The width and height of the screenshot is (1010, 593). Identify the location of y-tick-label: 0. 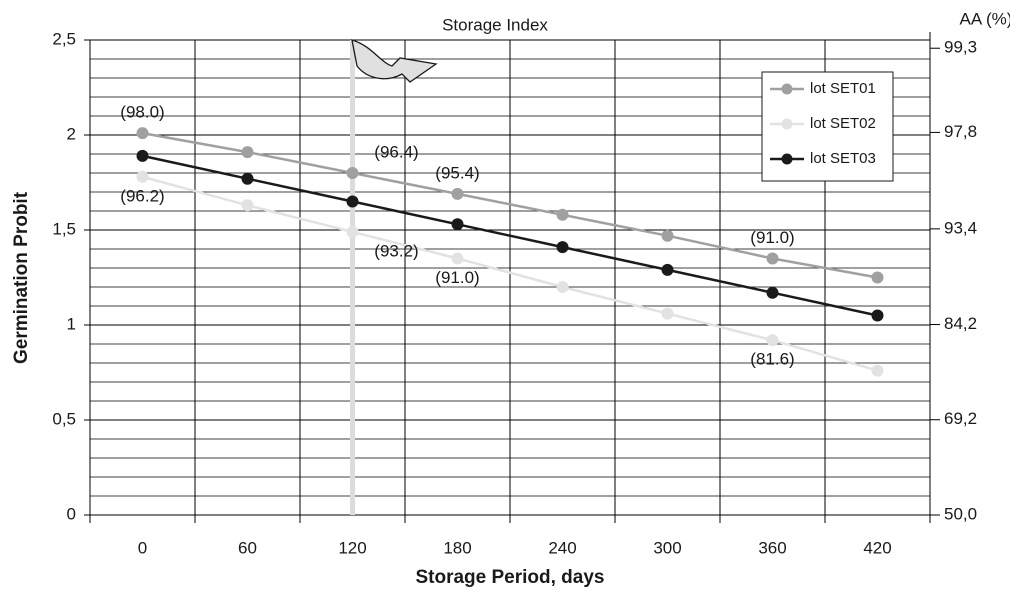
(71, 513).